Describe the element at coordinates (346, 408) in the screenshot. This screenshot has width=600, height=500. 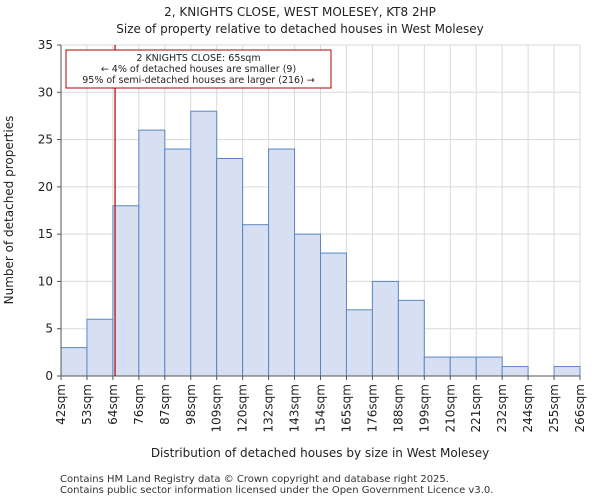
I see `x-tick-label-165sqm: 165sqm` at that location.